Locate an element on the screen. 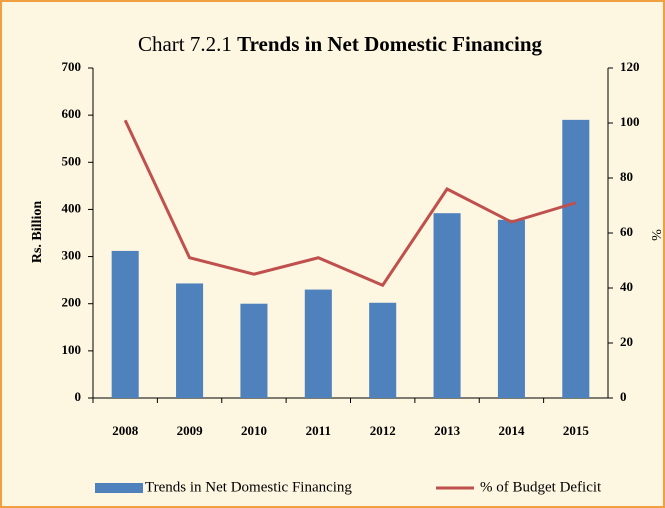 The height and width of the screenshot is (508, 665). y-tick-label: 500 is located at coordinates (72, 160).